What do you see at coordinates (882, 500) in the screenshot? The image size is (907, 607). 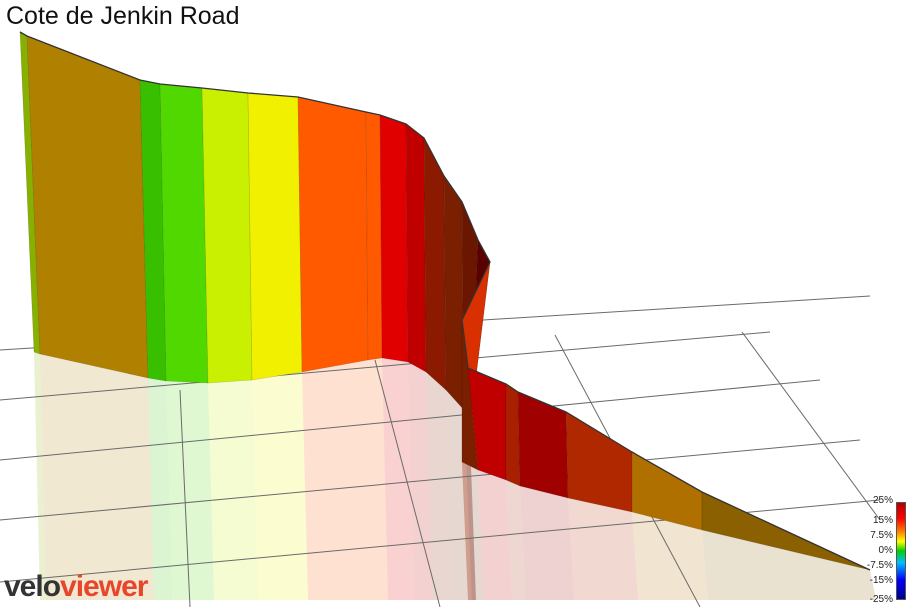 I see `scale-label: 25%` at bounding box center [882, 500].